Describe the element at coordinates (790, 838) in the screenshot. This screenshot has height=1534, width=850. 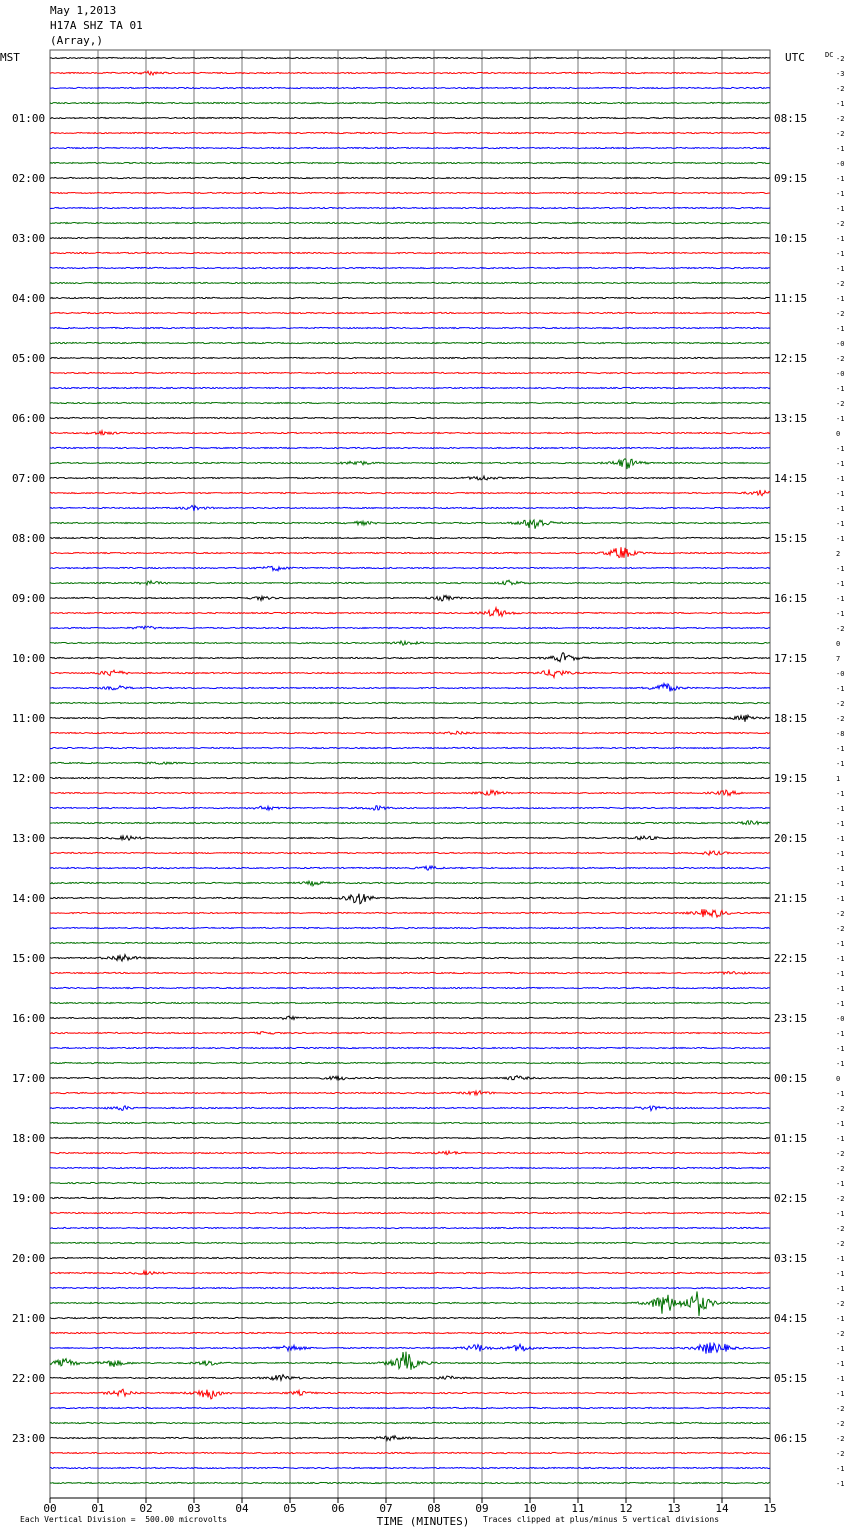
I see `hour-label-utc: 20:15` at that location.